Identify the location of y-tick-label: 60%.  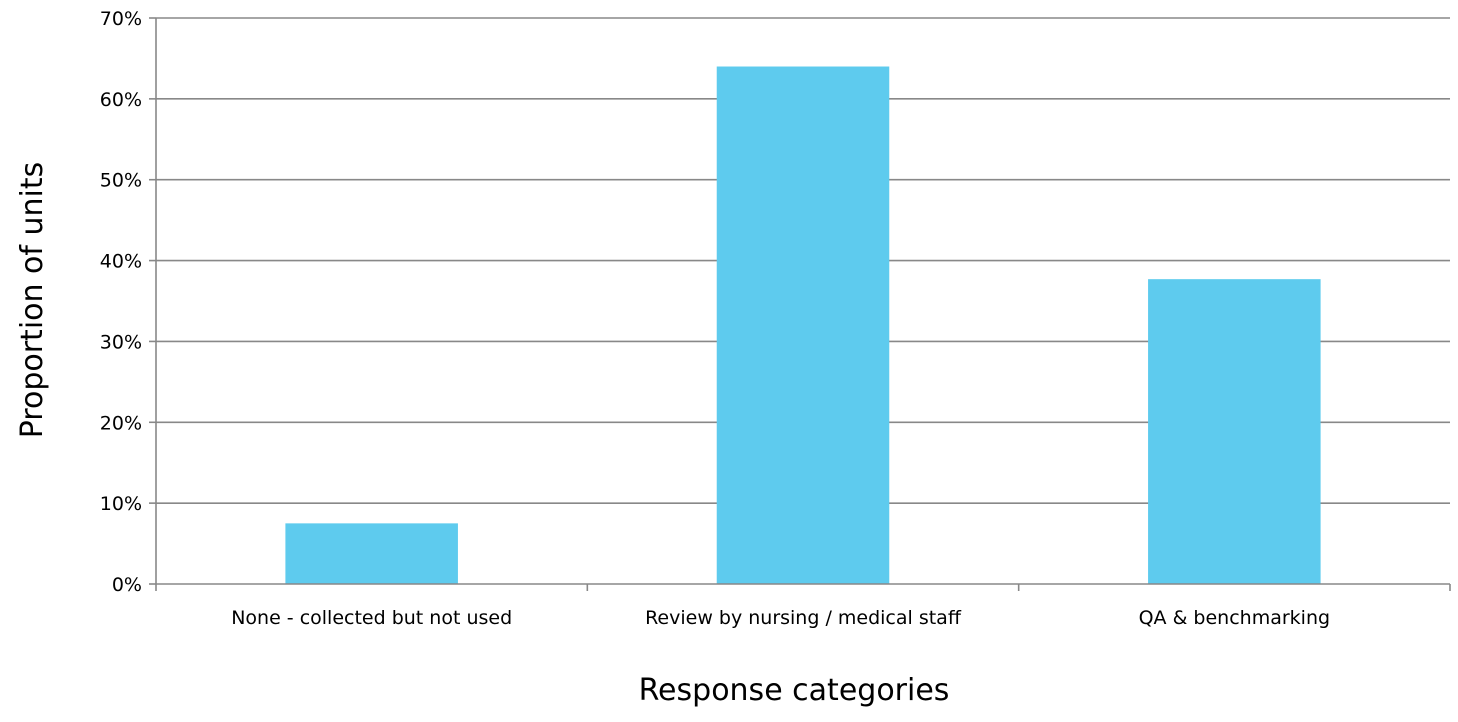
(121, 100).